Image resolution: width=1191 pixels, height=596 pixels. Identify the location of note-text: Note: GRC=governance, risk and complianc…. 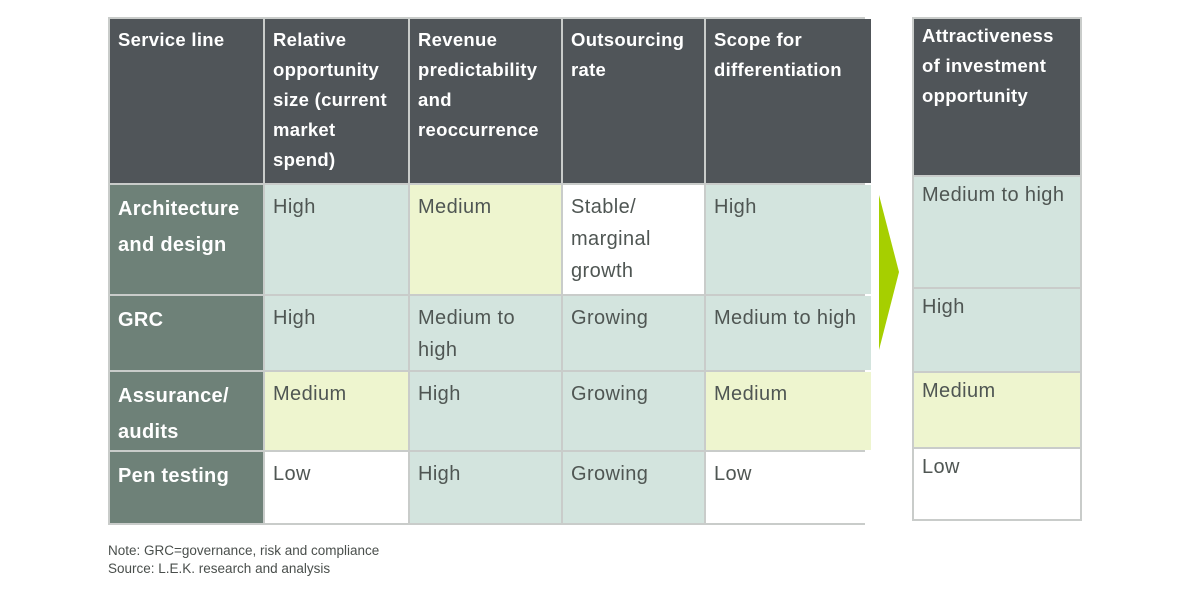
(244, 550).